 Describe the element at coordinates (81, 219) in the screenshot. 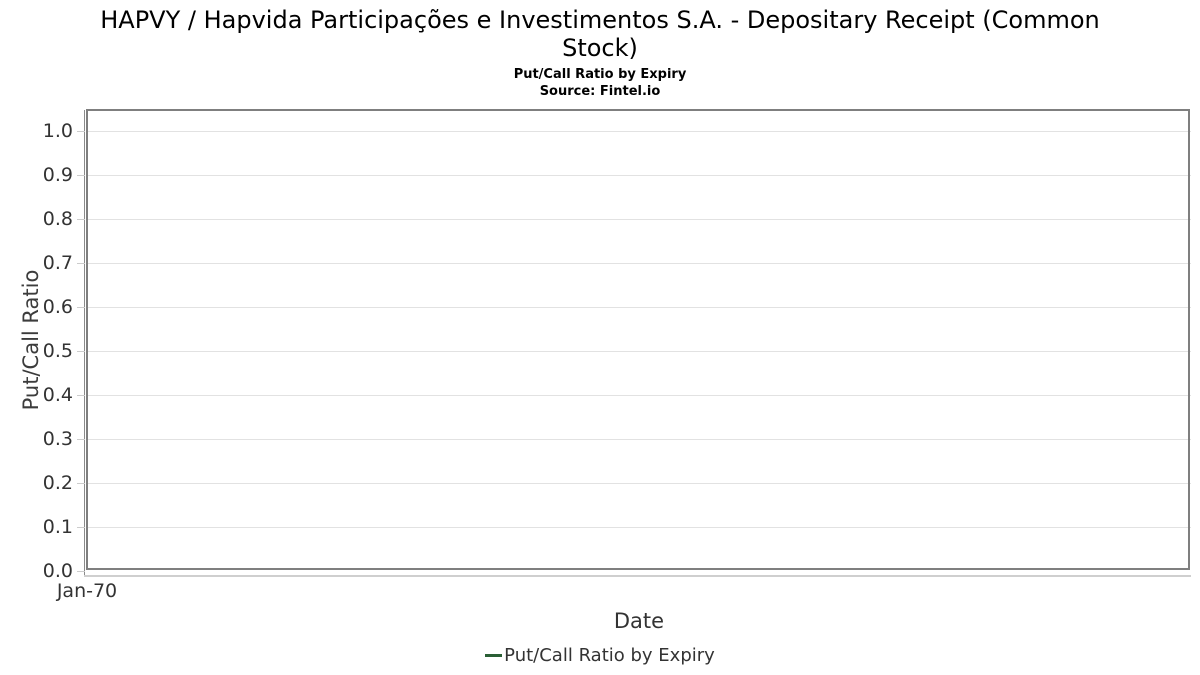

I see `y-tick-mark-0.8` at that location.